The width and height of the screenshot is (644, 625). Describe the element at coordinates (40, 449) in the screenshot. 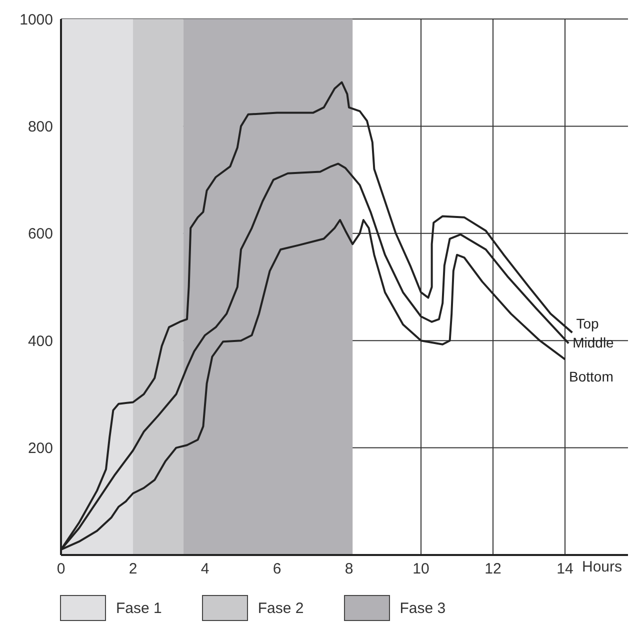

I see `y-tick-label: 200` at that location.